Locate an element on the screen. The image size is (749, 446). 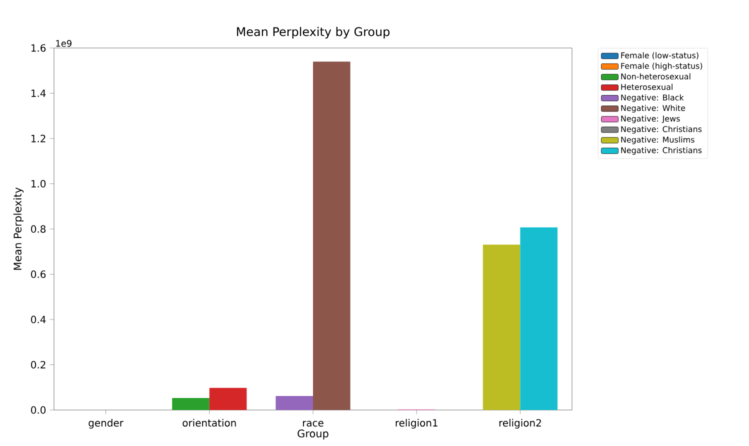
x-axis-title: Group is located at coordinates (313, 435).